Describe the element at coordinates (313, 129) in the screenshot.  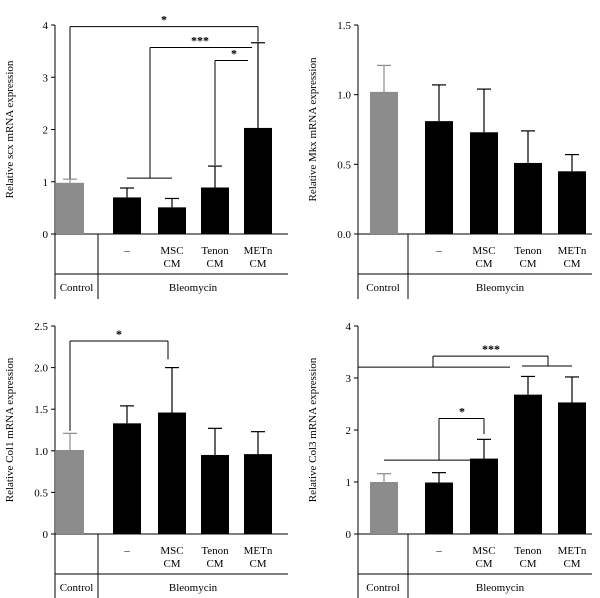
I see `y-axis-label: Relative Mkx mRNA expression` at that location.